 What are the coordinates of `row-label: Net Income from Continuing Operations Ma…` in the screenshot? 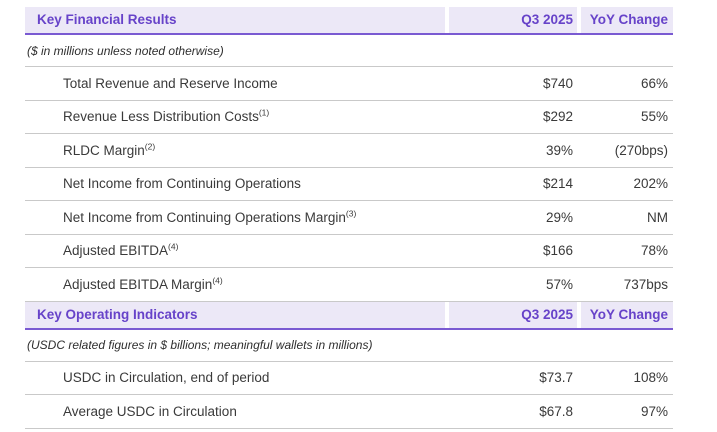 It's located at (204, 217).